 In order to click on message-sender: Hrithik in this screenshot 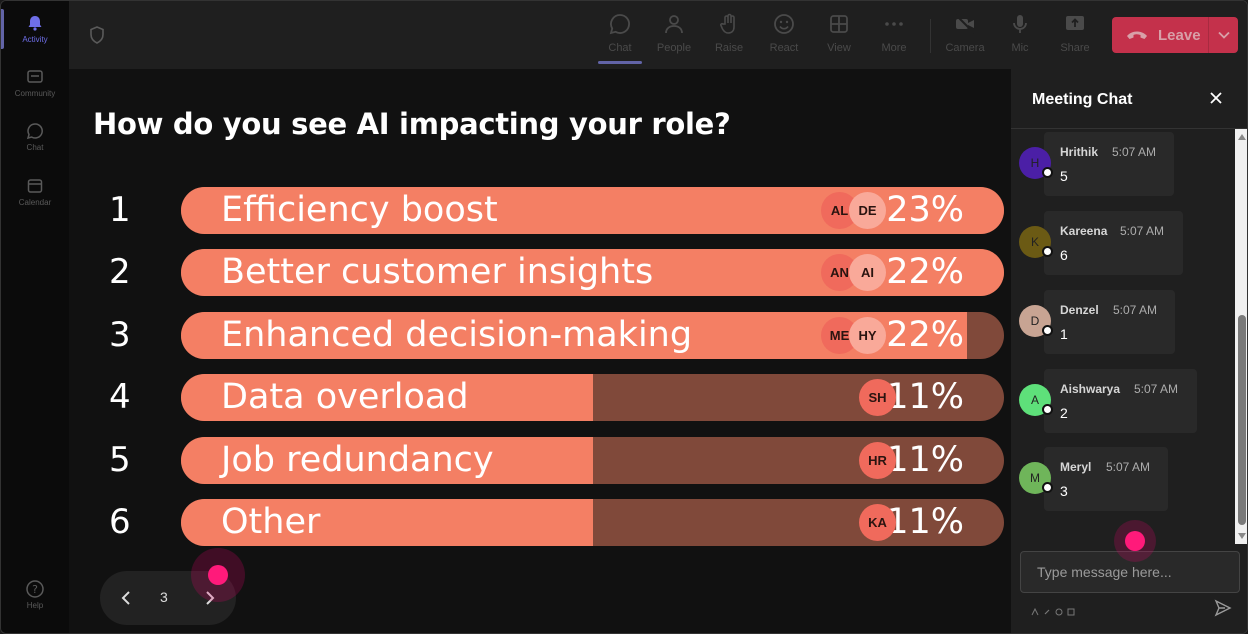, I will do `click(1079, 152)`.